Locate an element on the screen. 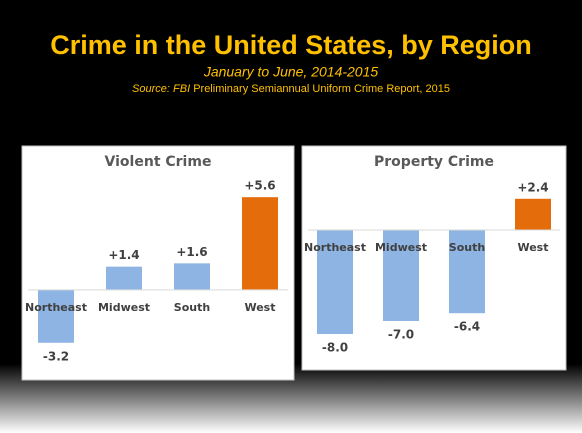 The height and width of the screenshot is (433, 582). subtitle: January to June, 2014-2015 is located at coordinates (291, 72).